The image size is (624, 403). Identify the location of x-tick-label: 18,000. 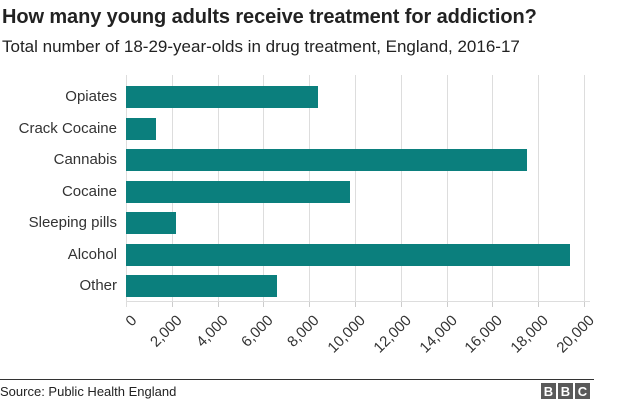
(530, 334).